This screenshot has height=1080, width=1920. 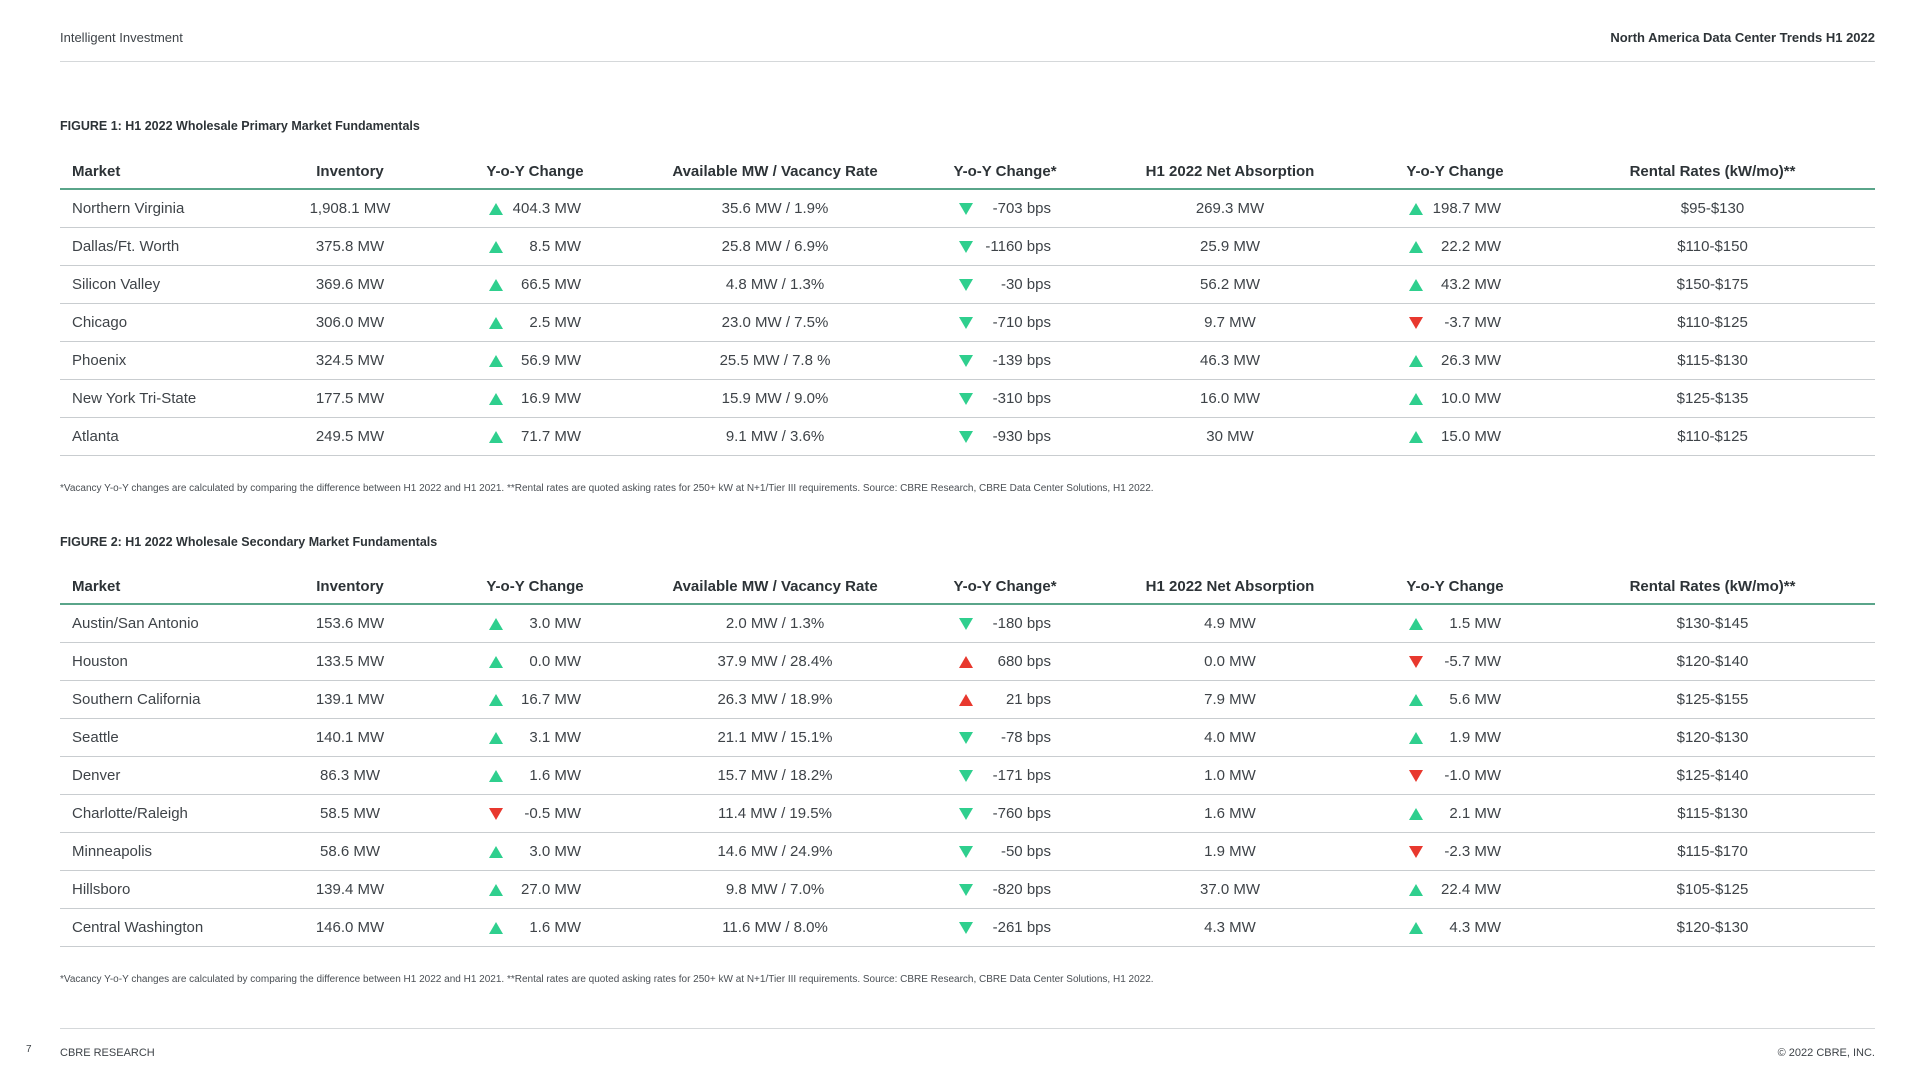 What do you see at coordinates (165, 775) in the screenshot?
I see `market-cell: Denver` at bounding box center [165, 775].